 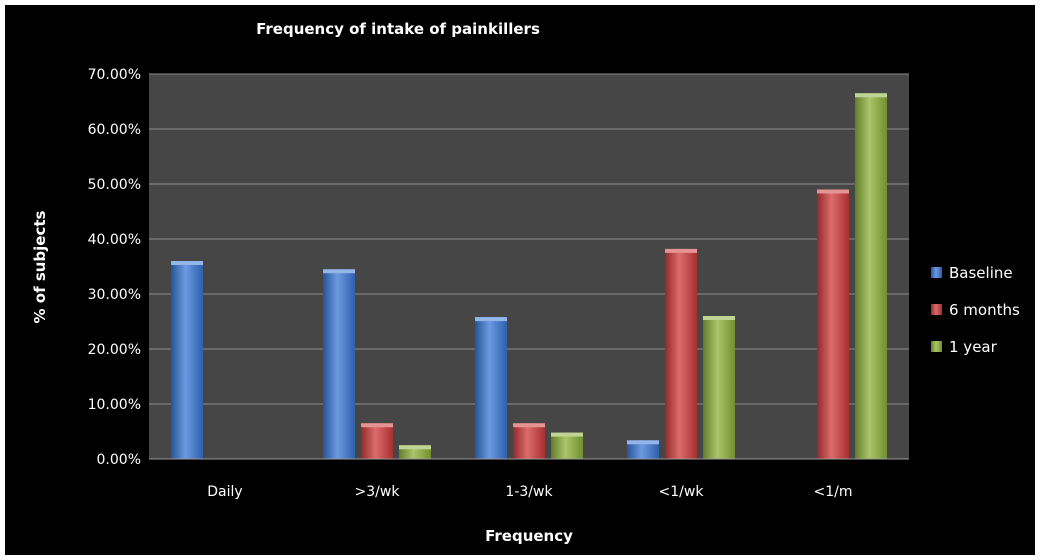 I want to click on legend-label: 6 months, so click(x=984, y=310).